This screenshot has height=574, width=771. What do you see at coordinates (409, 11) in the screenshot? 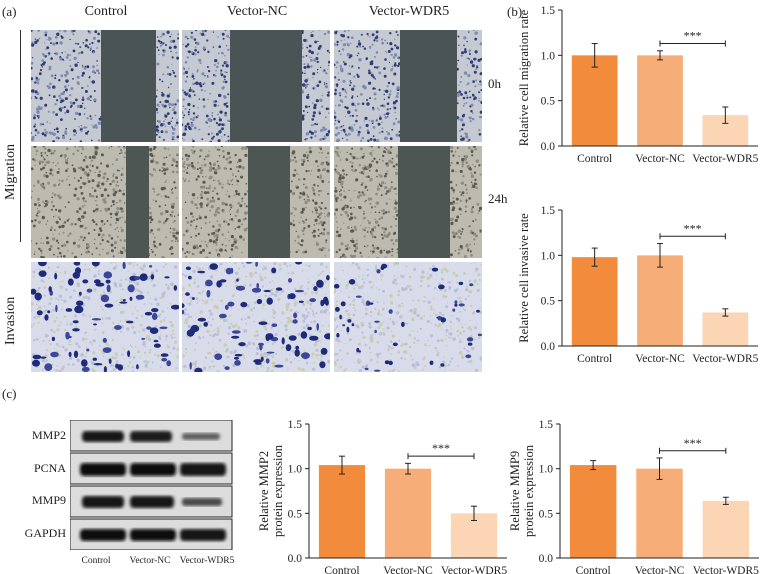
I see `column-header-vector-wdr5: Vector-WDR5` at bounding box center [409, 11].